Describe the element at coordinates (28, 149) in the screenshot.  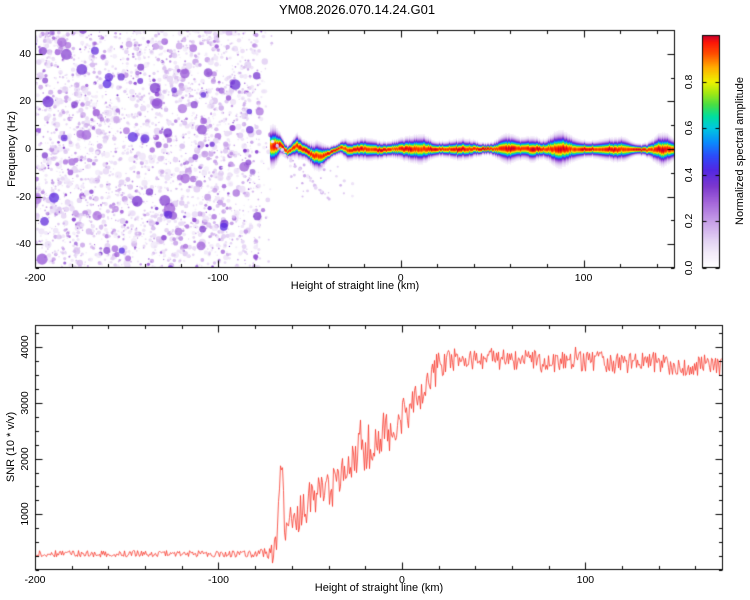
I see `spectrogram-y-tick-label: 0` at that location.